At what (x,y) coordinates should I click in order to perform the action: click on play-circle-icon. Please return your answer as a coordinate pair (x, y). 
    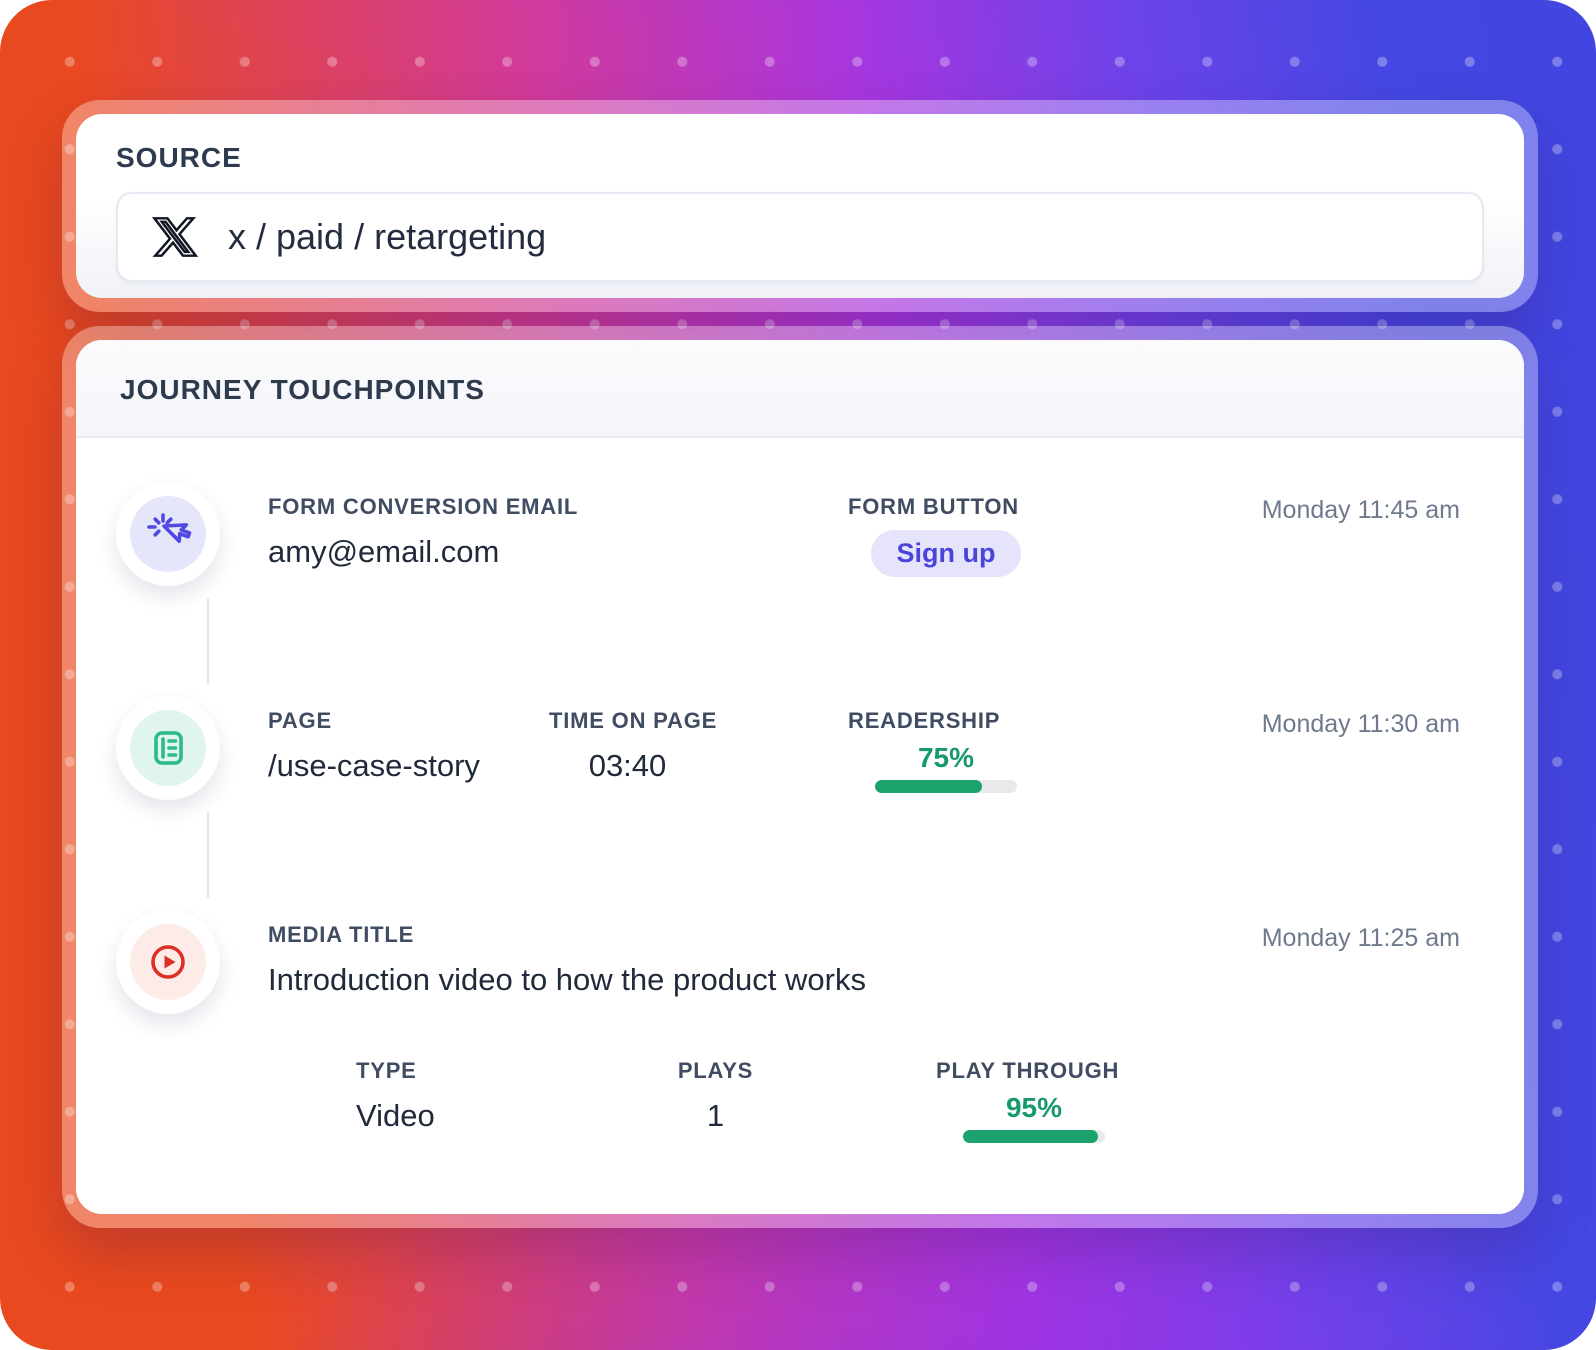
    Looking at the image, I should click on (168, 962).